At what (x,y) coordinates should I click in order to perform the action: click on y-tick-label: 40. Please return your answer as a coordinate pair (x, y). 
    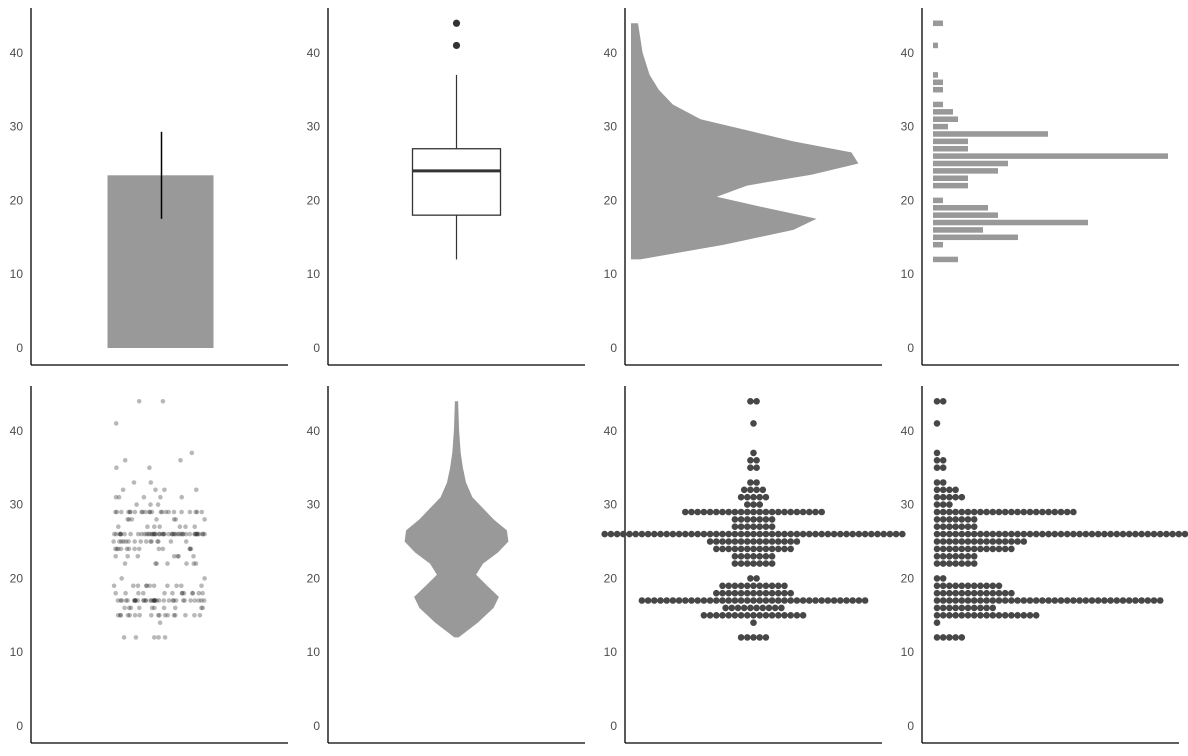
    Looking at the image, I should click on (314, 431).